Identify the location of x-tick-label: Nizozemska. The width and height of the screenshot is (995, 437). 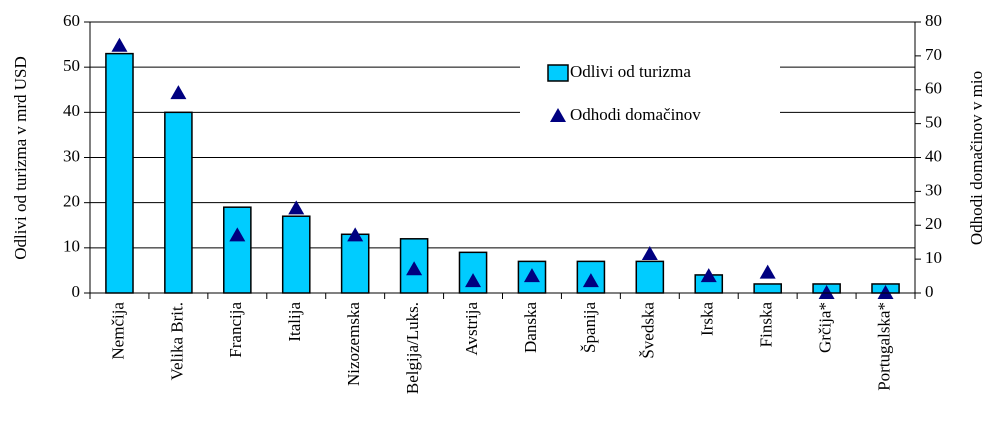
(353, 344).